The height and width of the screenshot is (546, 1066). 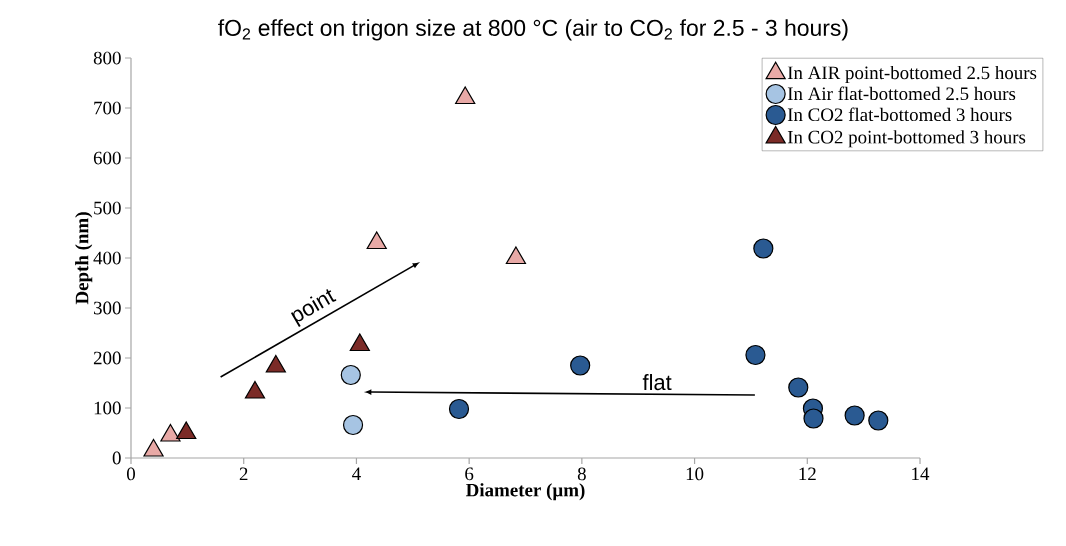 I want to click on x-tick-label: 4, so click(x=356, y=473).